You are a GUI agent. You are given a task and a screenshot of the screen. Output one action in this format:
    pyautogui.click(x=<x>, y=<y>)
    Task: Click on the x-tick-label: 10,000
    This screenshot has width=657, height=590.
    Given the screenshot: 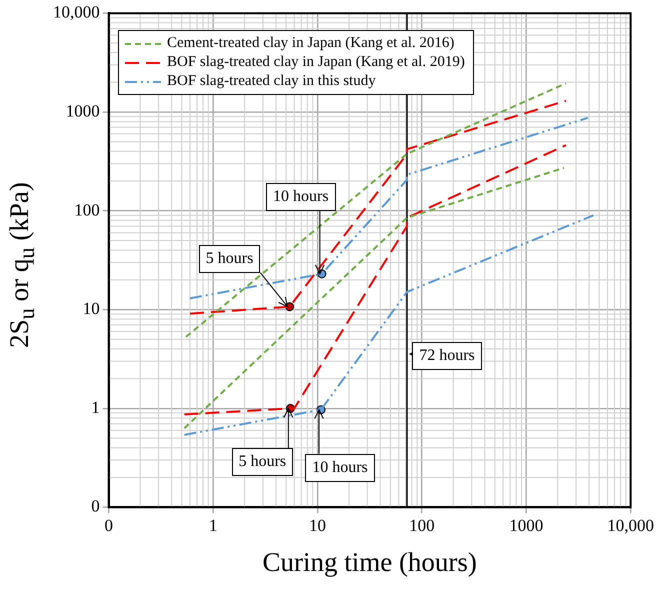 What is the action you would take?
    pyautogui.click(x=630, y=525)
    